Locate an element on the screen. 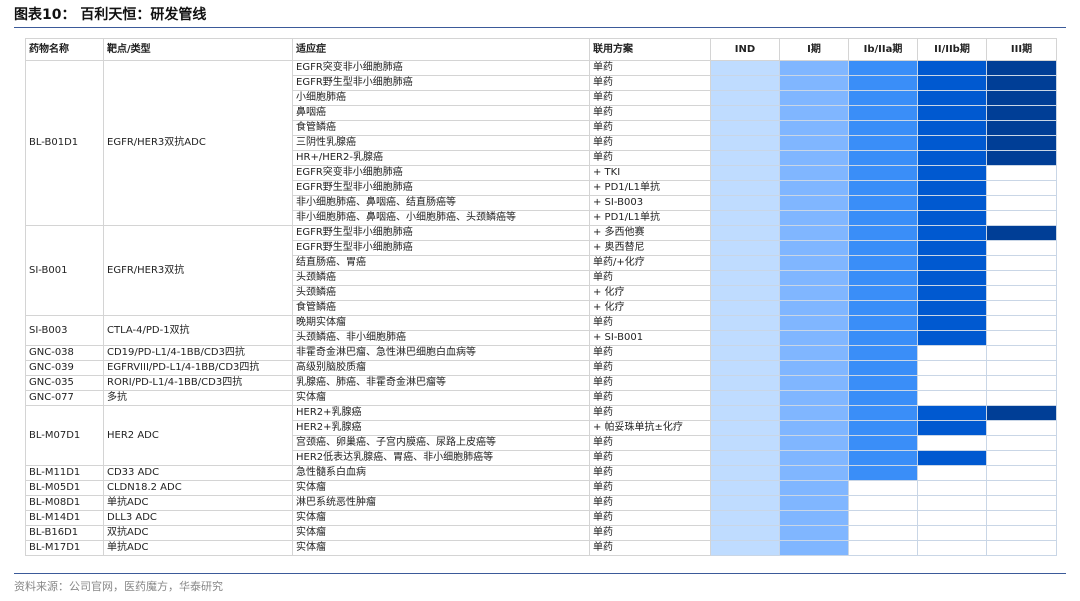 Image resolution: width=1080 pixels, height=601 pixels. indication: 鼻咽癌 is located at coordinates (441, 113).